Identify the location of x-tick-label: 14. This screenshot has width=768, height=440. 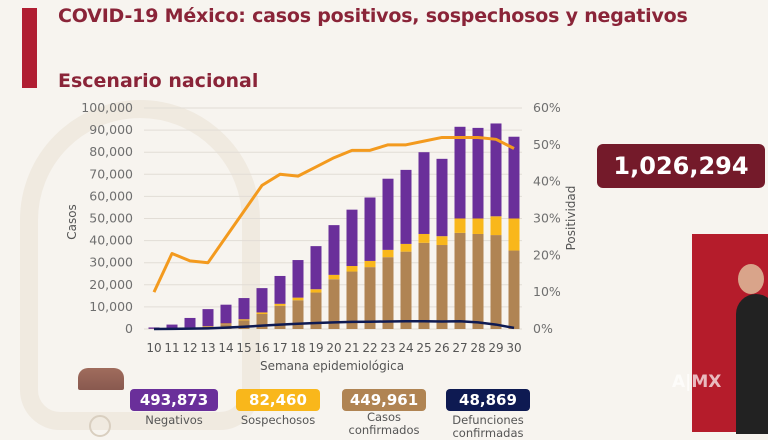
(225, 348).